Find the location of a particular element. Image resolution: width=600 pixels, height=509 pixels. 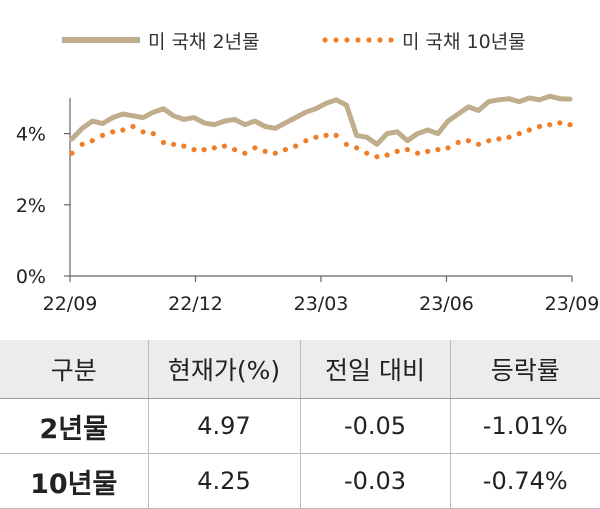

cell-current: 4.25 is located at coordinates (223, 481).